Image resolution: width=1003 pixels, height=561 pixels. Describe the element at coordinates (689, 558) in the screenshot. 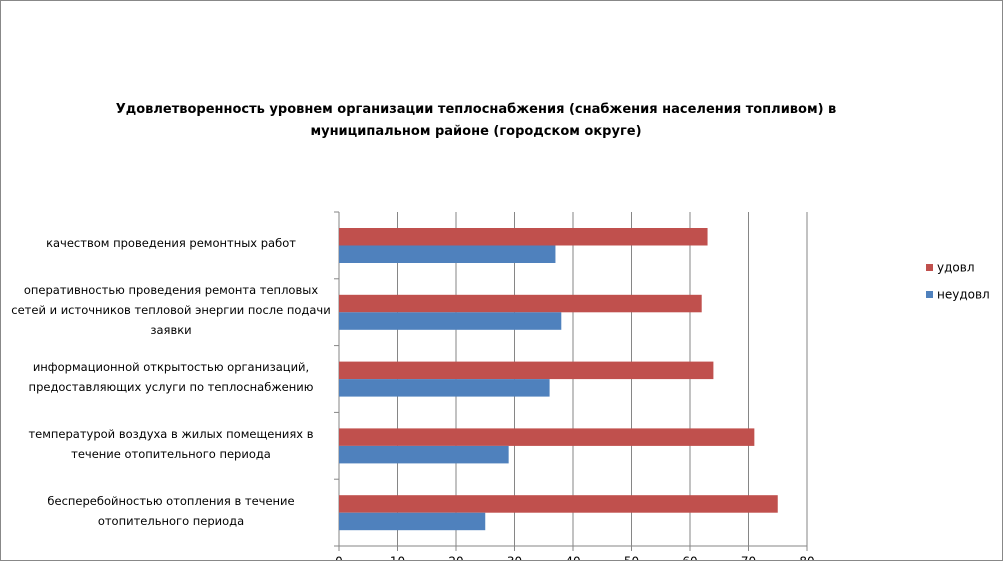

I see `x-tick-label: 60` at that location.